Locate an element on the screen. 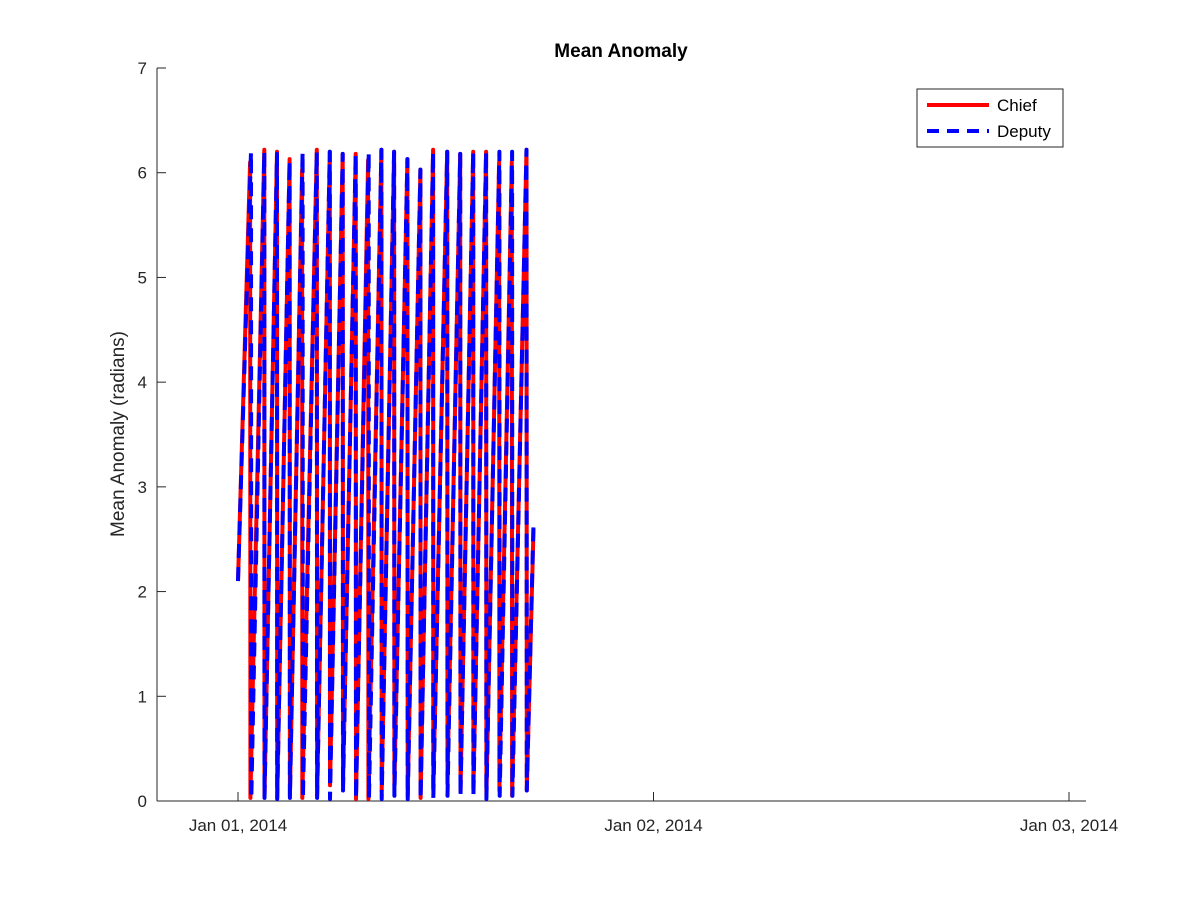 This screenshot has width=1200, height=905. y-tick-label: 0 is located at coordinates (142, 801).